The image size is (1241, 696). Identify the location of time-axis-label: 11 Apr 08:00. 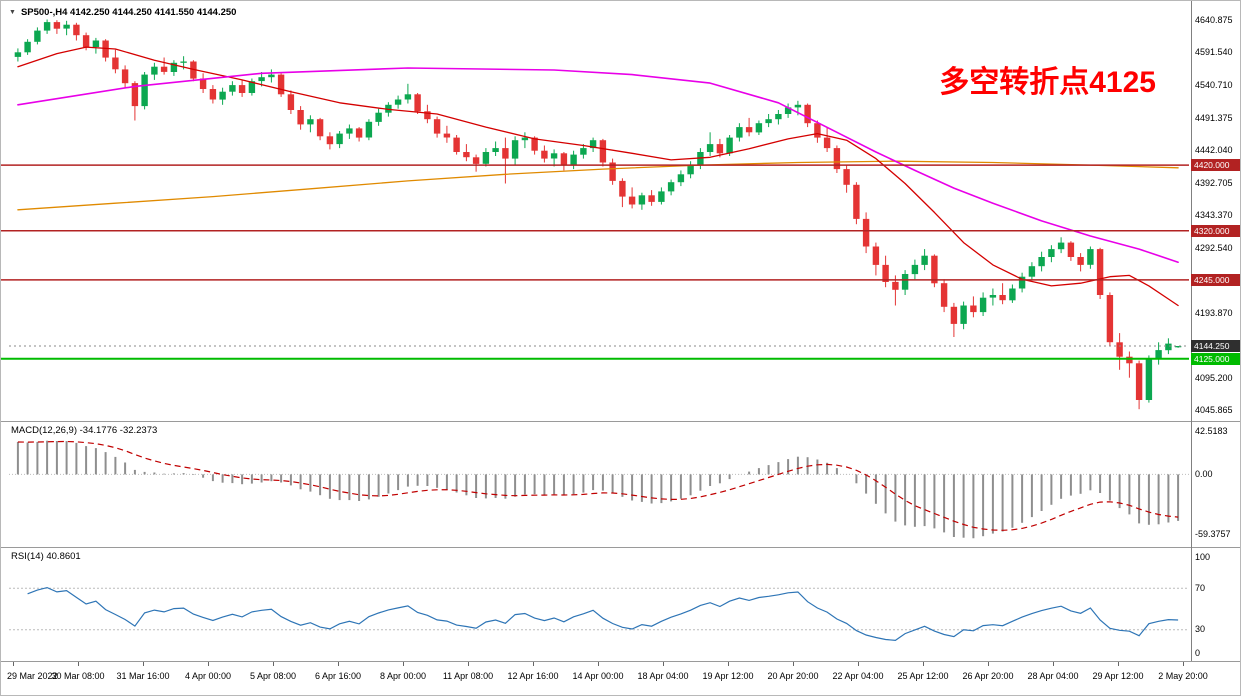
(468, 676).